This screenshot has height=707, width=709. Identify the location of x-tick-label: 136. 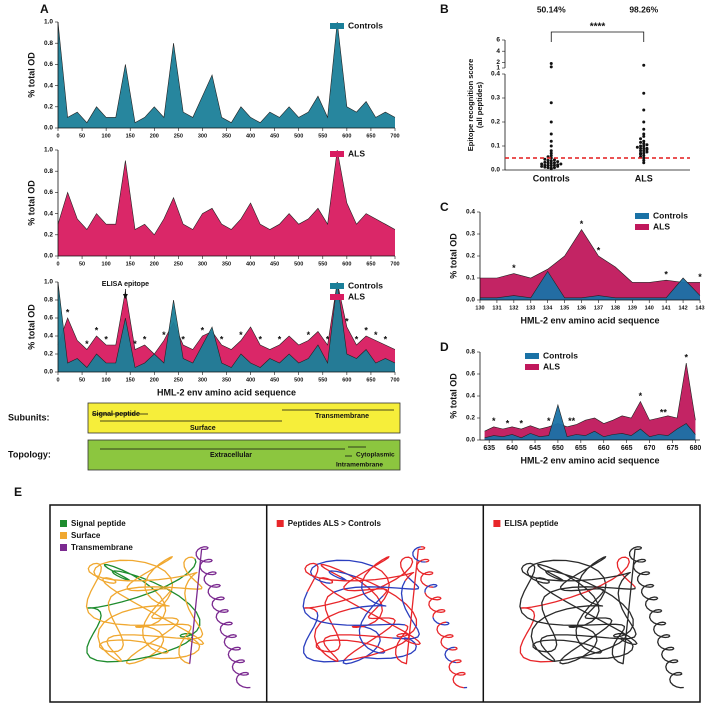
(581, 308).